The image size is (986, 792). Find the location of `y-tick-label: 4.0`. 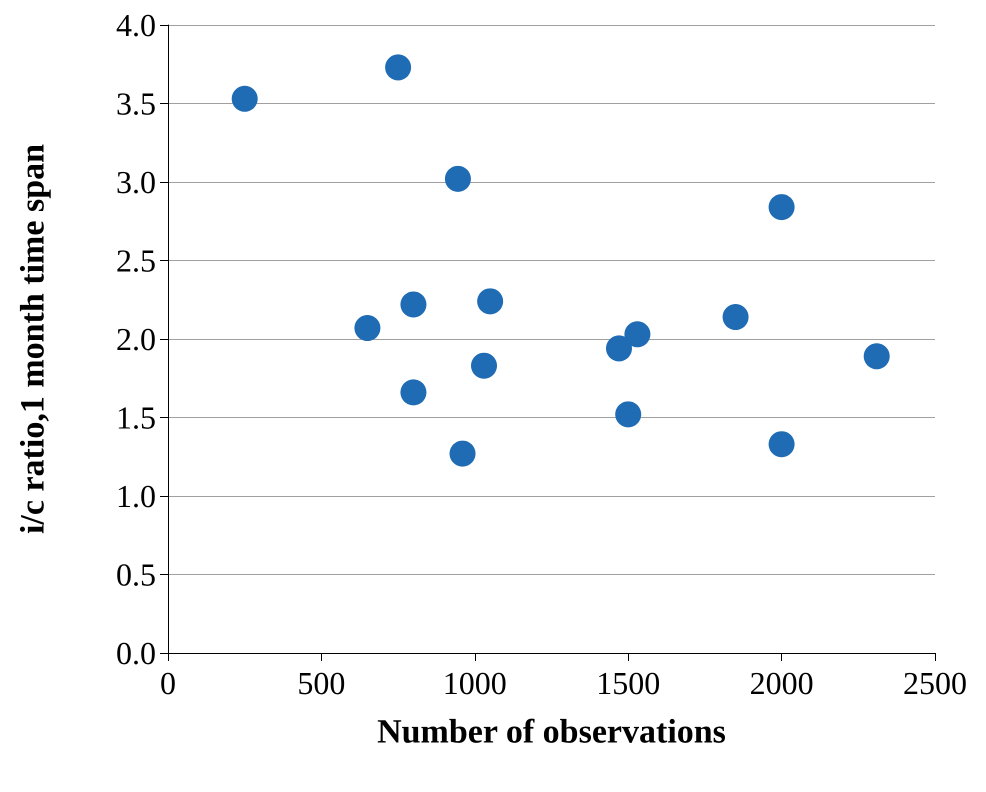

y-tick-label: 4.0 is located at coordinates (136, 25).